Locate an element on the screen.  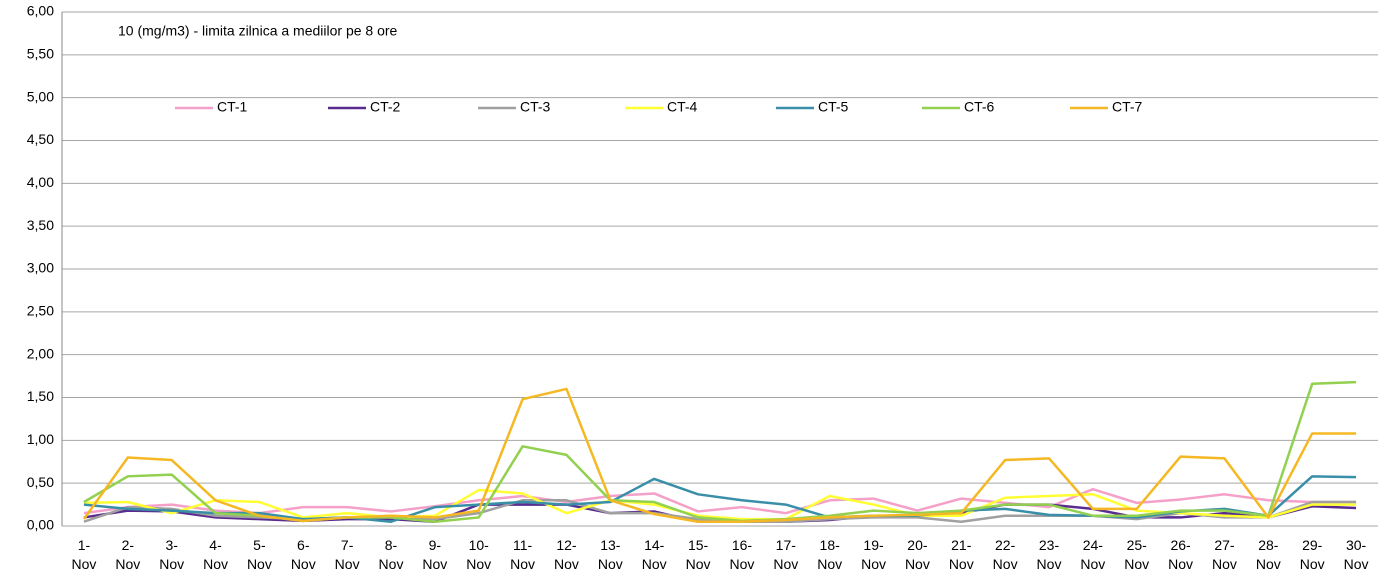
x-tick-label: 1-Nov is located at coordinates (83, 554).